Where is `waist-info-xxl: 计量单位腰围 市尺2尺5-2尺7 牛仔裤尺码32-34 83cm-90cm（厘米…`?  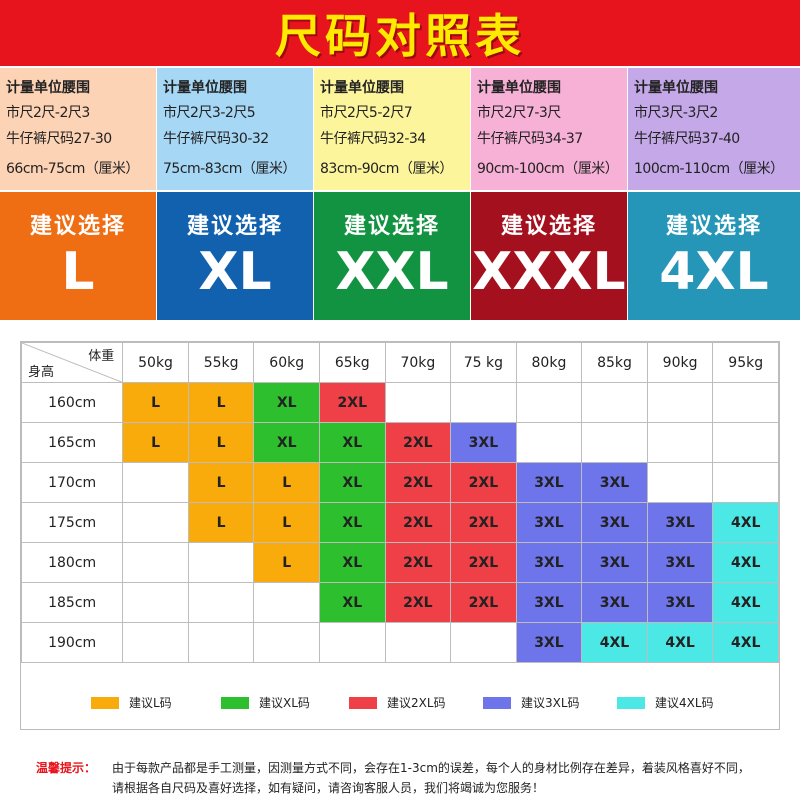 waist-info-xxl: 计量单位腰围 市尺2尺5-2尺7 牛仔裤尺码32-34 83cm-90cm（厘米… is located at coordinates (392, 129).